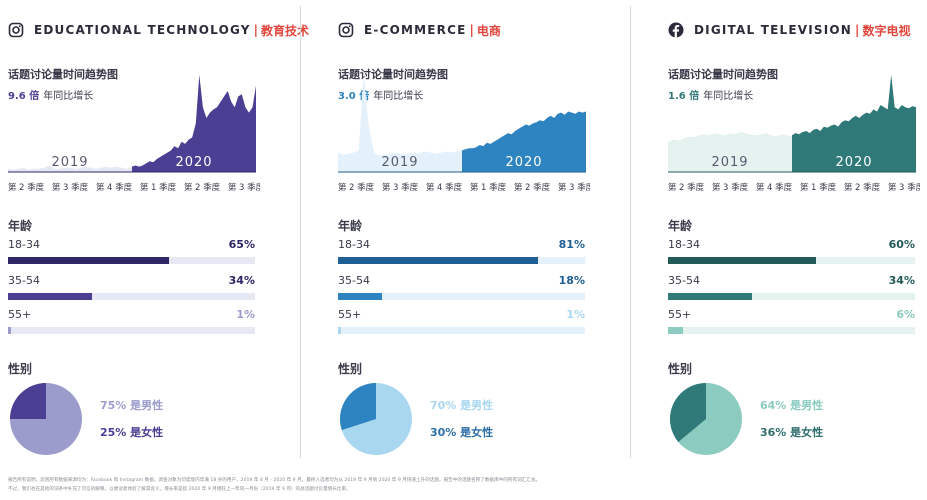  What do you see at coordinates (488, 30) in the screenshot?
I see `panel-title-zh: 电商` at bounding box center [488, 30].